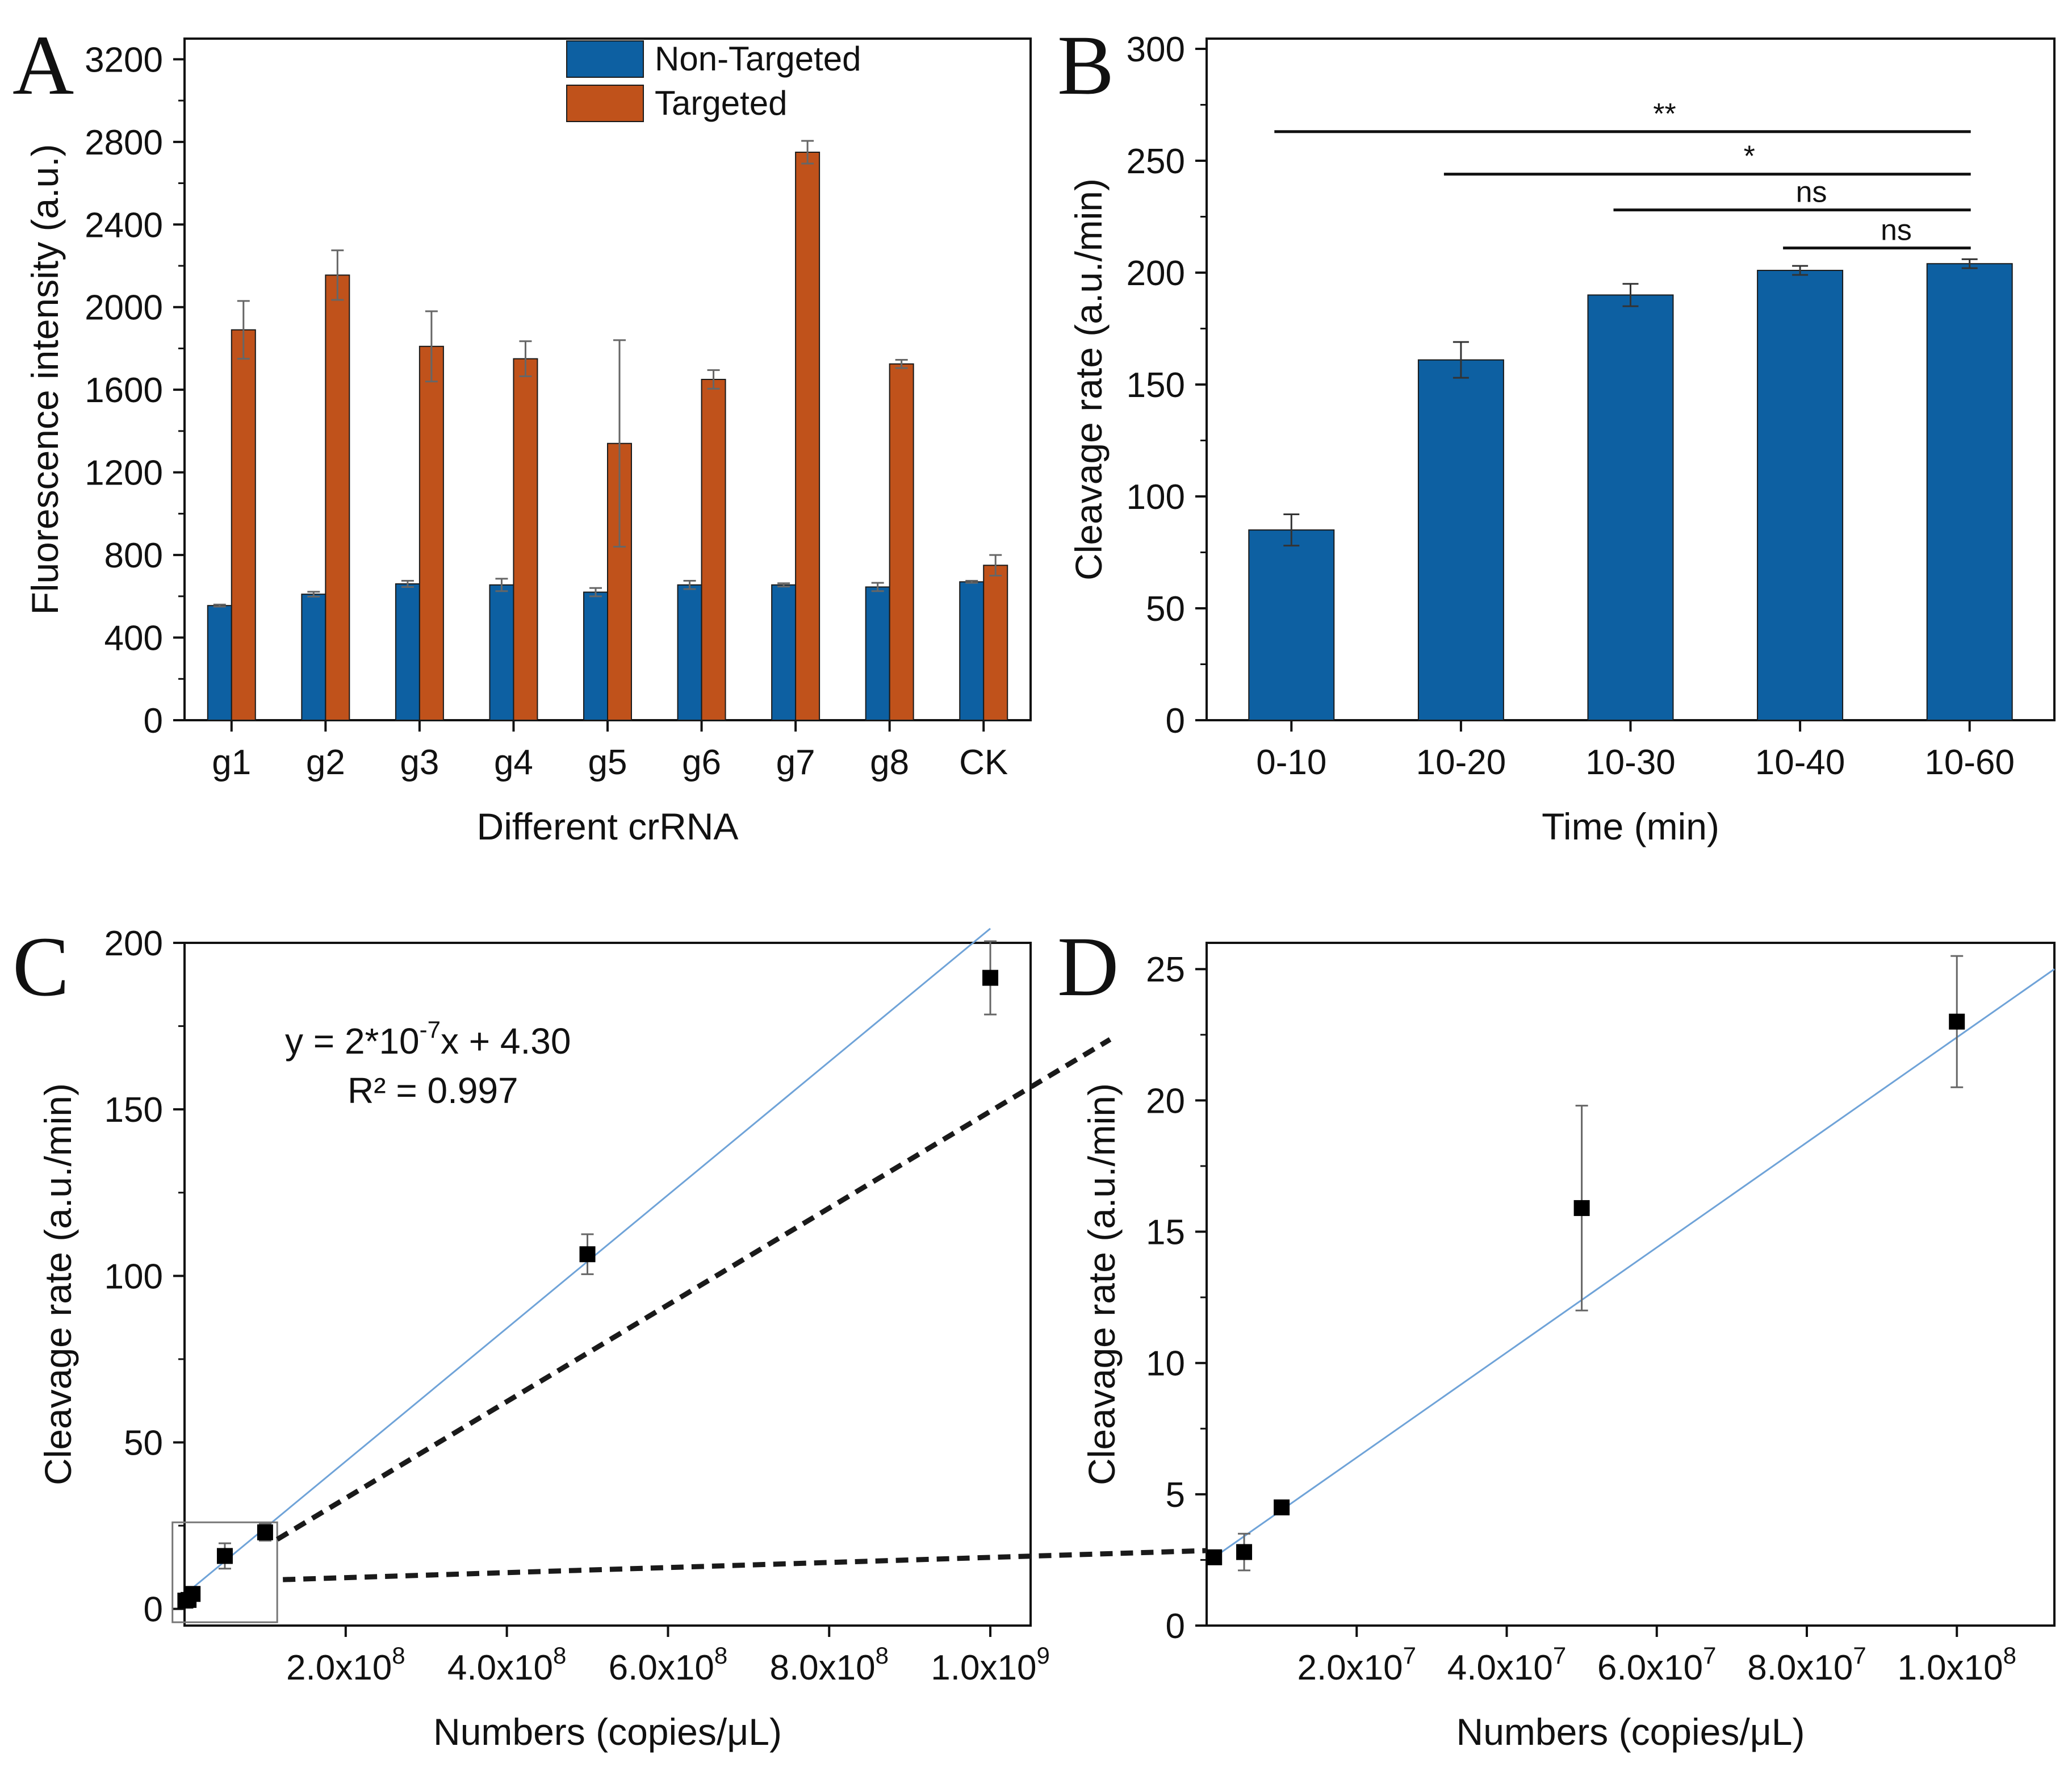 Image resolution: width=2072 pixels, height=1767 pixels. What do you see at coordinates (1957, 1664) in the screenshot?
I see `x-tick-label: 1.0x10⁸` at bounding box center [1957, 1664].